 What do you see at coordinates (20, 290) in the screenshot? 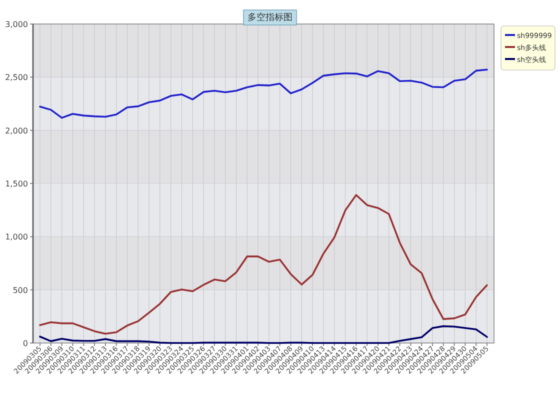
I see `y-tick-label: 500` at bounding box center [20, 290].